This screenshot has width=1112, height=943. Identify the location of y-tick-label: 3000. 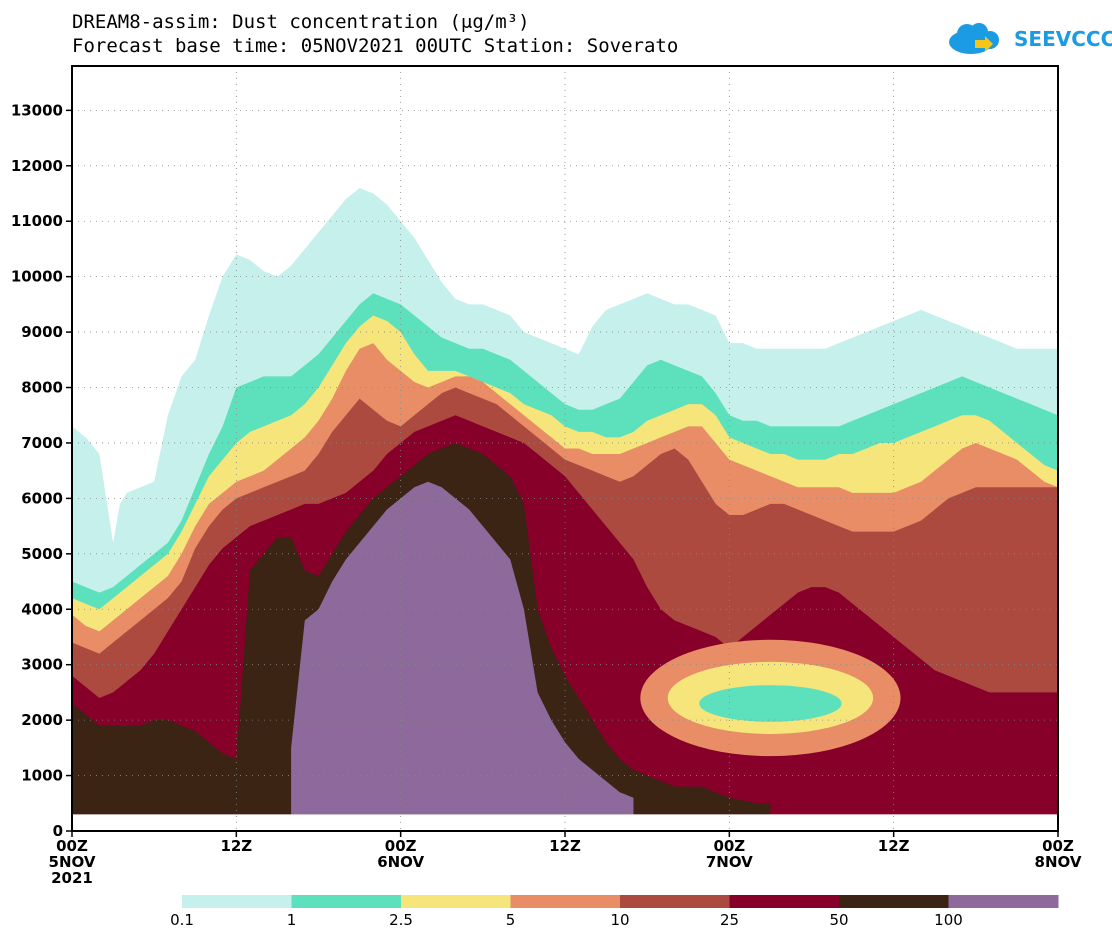
(42, 665).